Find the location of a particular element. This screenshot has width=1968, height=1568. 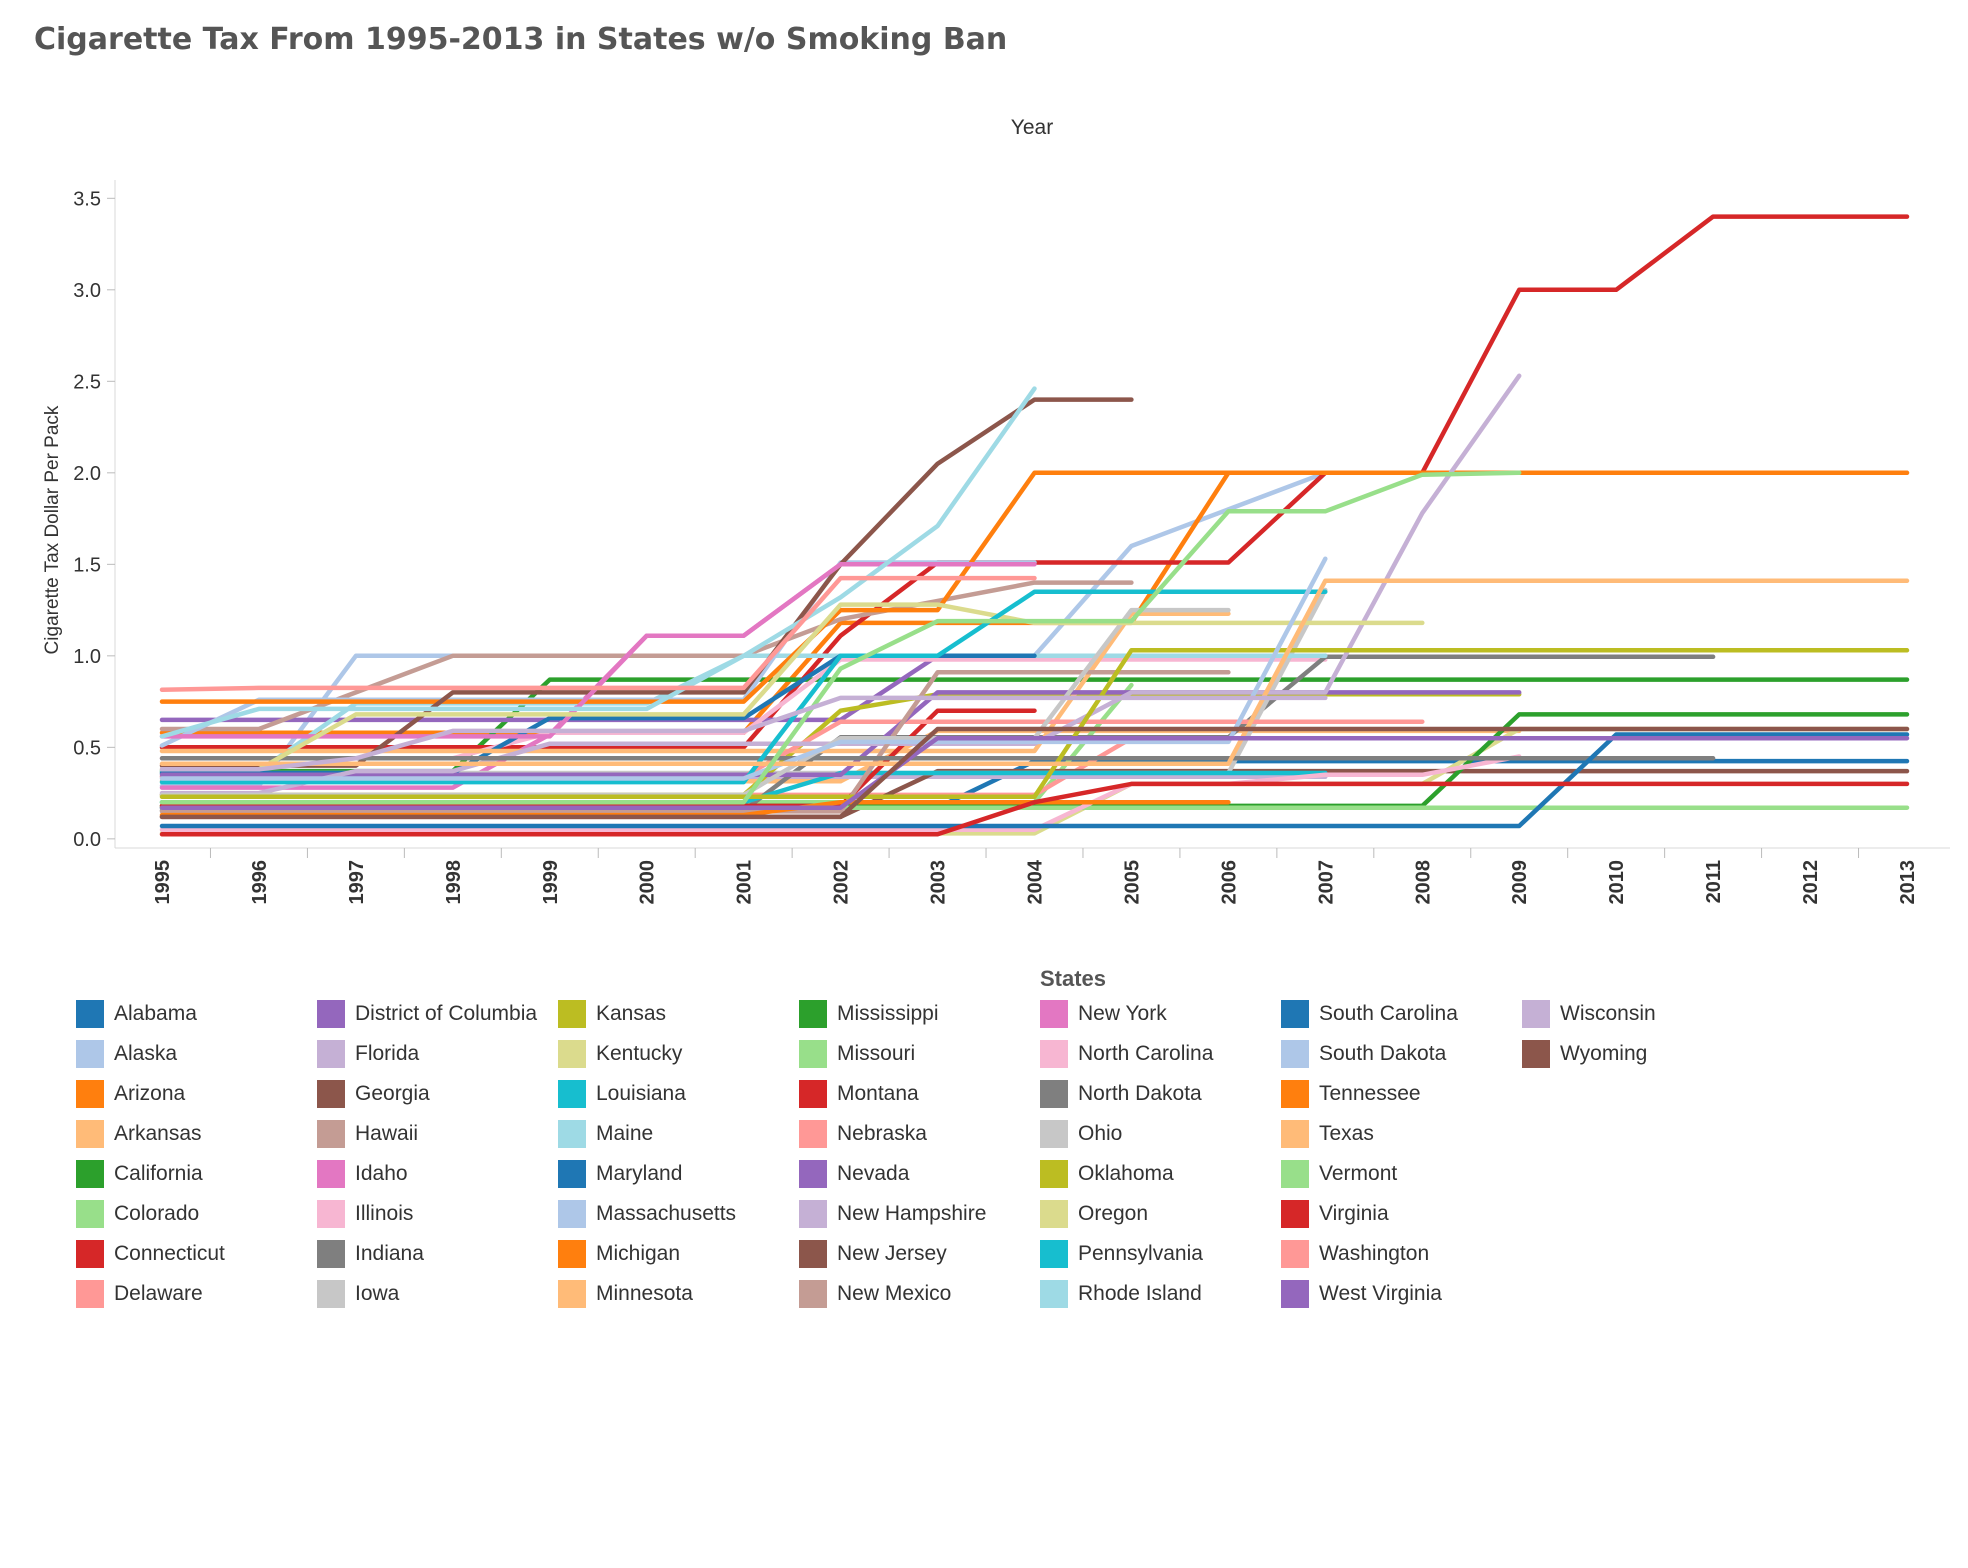

x-tick-label: 2010 is located at coordinates (1617, 882).